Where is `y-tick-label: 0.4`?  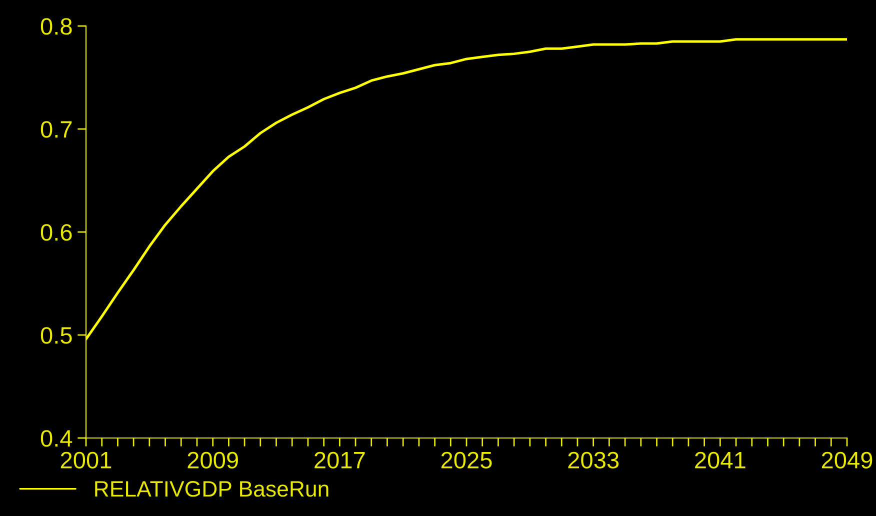
y-tick-label: 0.4 is located at coordinates (56, 438).